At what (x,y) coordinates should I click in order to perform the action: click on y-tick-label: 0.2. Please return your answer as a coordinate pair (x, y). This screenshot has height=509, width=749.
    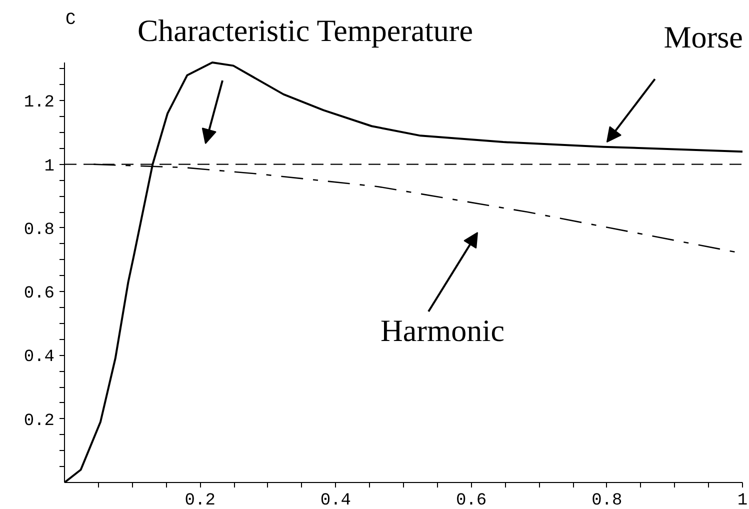
    Looking at the image, I should click on (39, 421).